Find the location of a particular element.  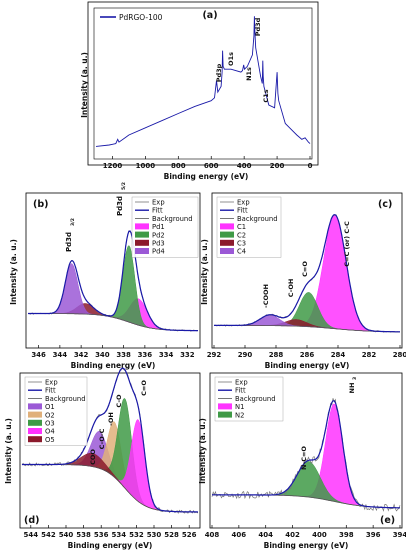

panel-d-xlabel: Binding energy (eV) is located at coordinates (110, 545).